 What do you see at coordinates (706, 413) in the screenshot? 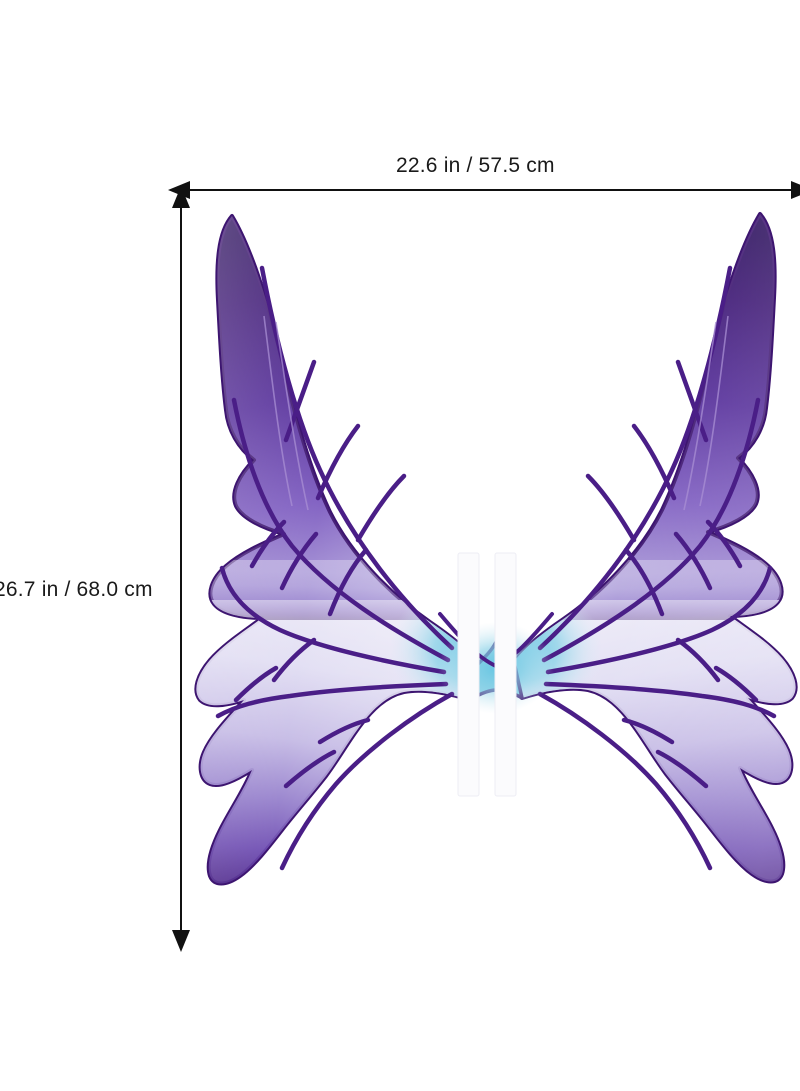
I see `right-wing-hairline-veins` at bounding box center [706, 413].